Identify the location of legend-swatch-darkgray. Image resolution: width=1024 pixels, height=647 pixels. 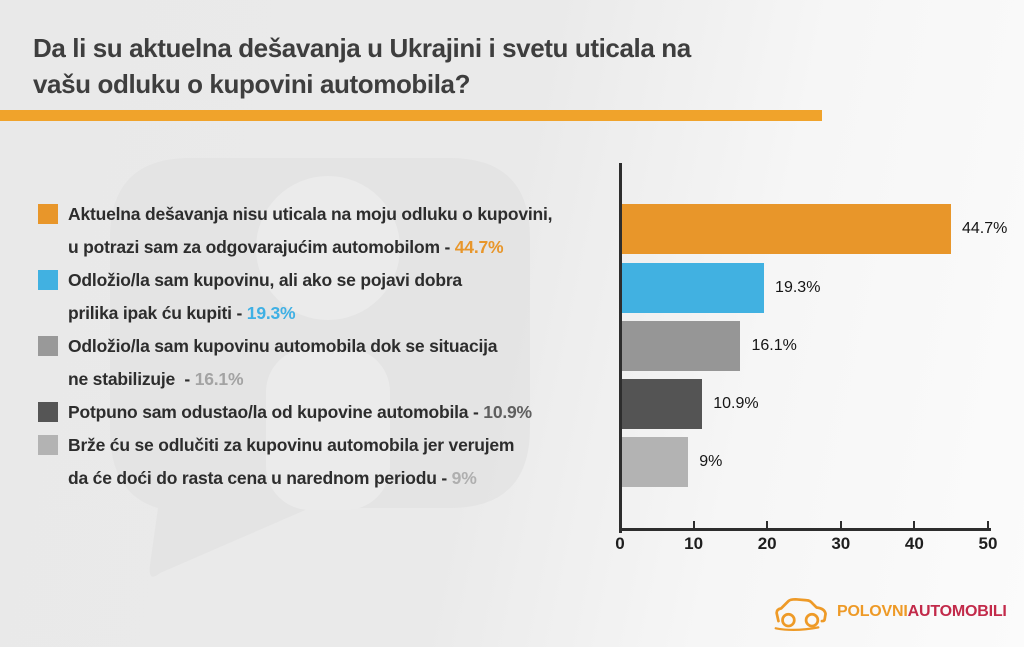
(48, 412).